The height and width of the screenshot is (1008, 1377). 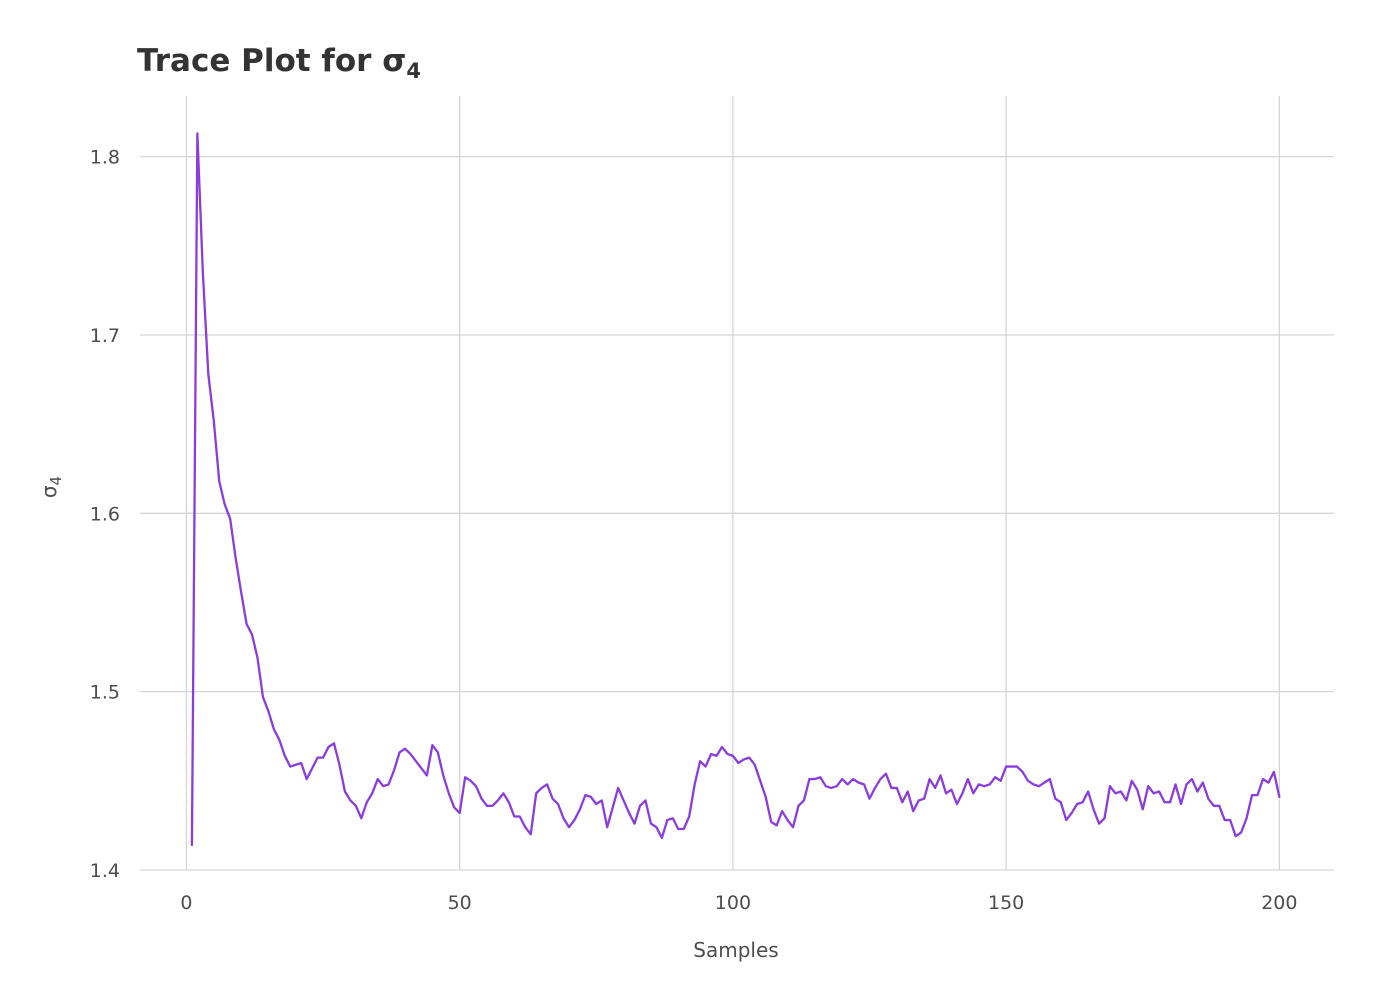 I want to click on x-tick-label: 200, so click(x=1279, y=903).